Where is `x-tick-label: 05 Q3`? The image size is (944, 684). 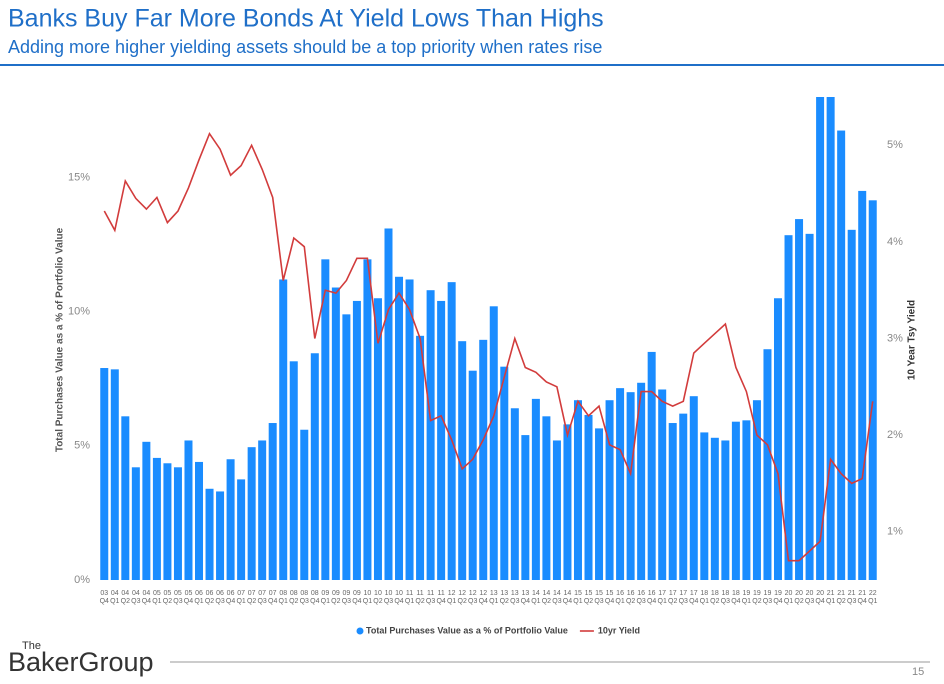 x-tick-label: 05 Q3 is located at coordinates (178, 597).